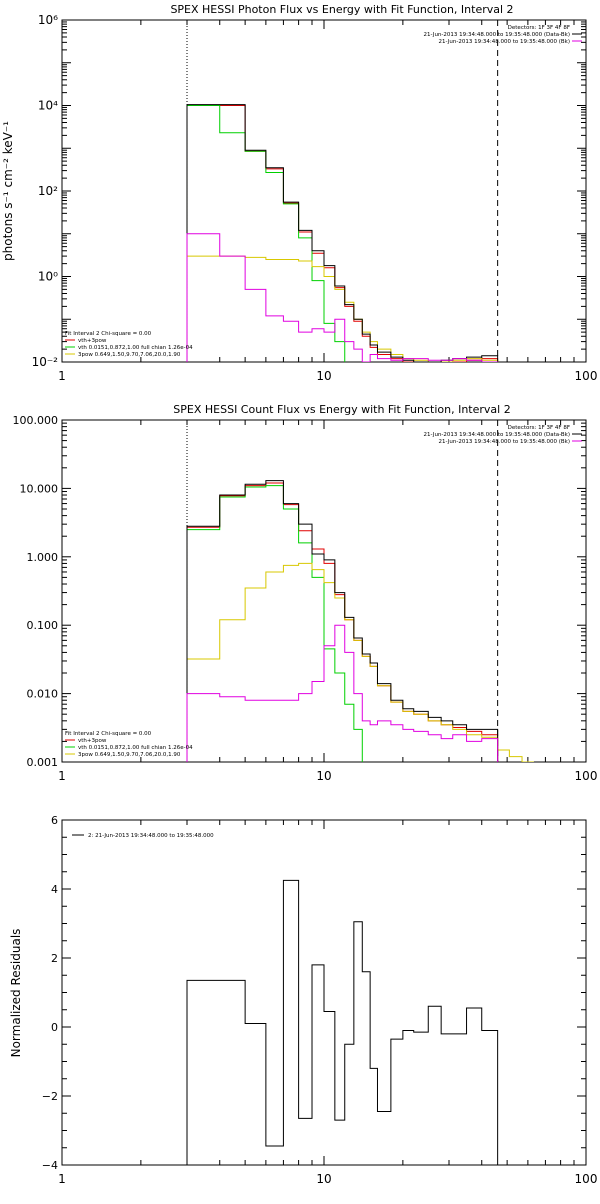 The width and height of the screenshot is (600, 1204). What do you see at coordinates (54, 820) in the screenshot?
I see `y-tick-label: 6` at bounding box center [54, 820].